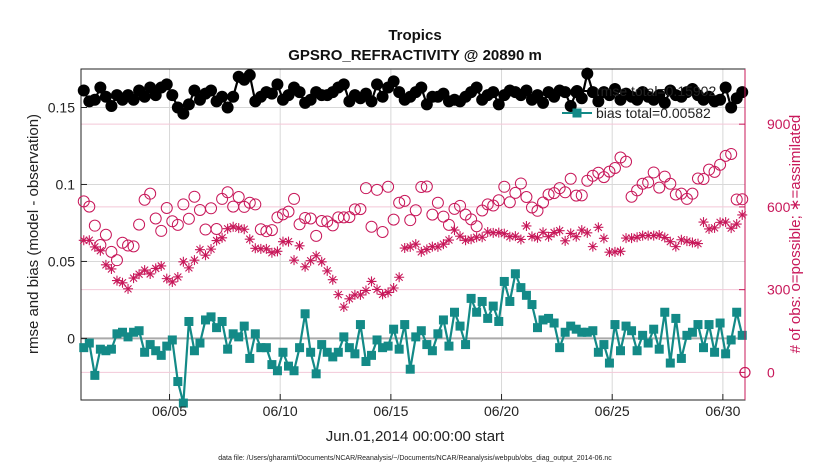  What do you see at coordinates (33, 234) in the screenshot?
I see `y-axis-label: rmse and bias (model - observation)` at bounding box center [33, 234].